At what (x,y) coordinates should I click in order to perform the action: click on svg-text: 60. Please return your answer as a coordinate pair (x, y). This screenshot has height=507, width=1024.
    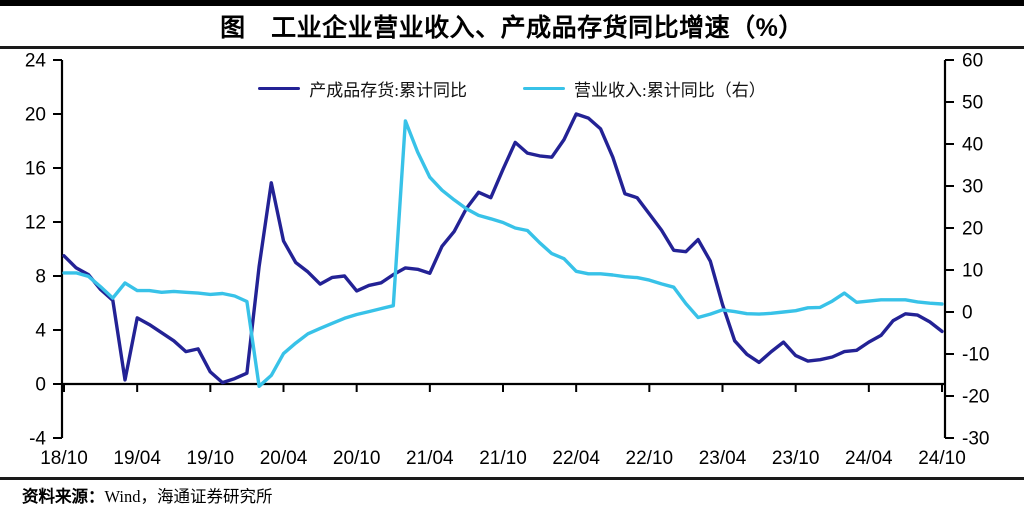
    Looking at the image, I should click on (972, 61).